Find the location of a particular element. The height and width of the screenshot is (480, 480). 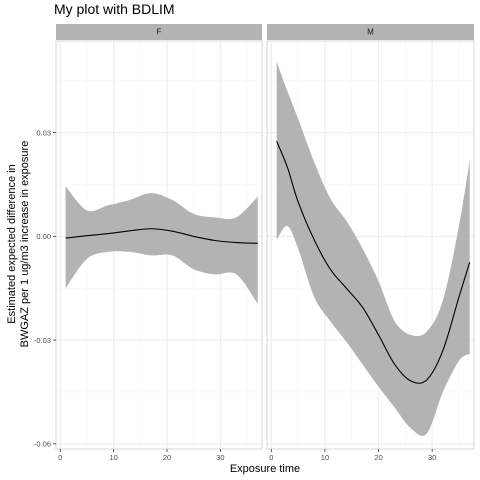

strip-M-label: M is located at coordinates (370, 32).